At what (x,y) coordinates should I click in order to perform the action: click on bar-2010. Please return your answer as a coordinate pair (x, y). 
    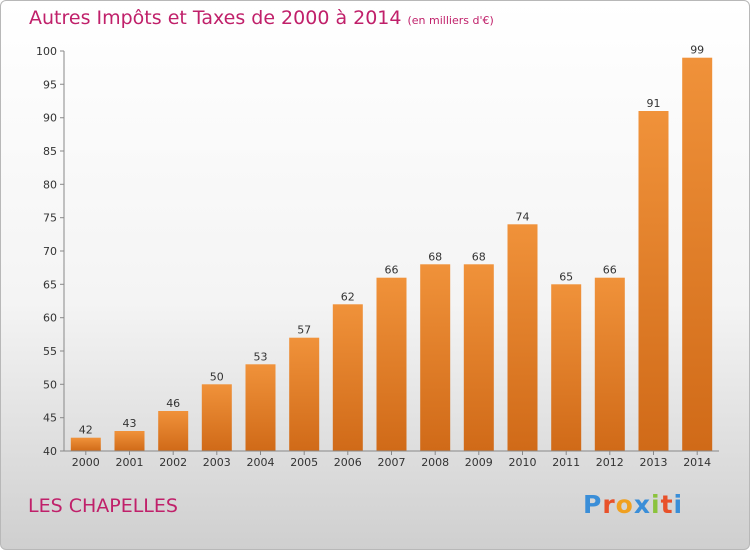
    Looking at the image, I should click on (522, 337).